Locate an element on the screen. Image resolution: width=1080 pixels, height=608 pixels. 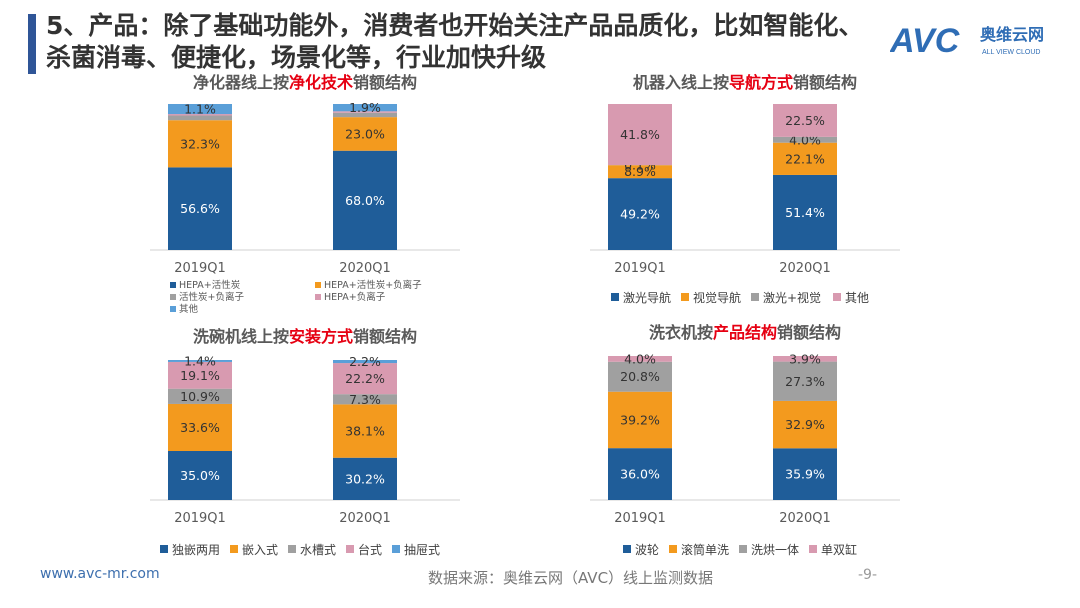
legend-entry: 滚筒单洗 is located at coordinates (705, 549).